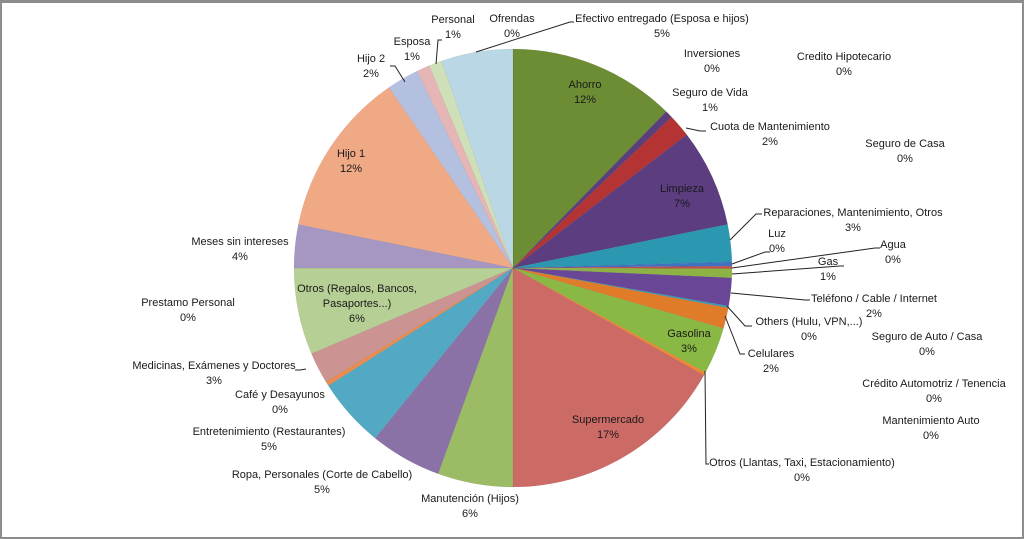 This screenshot has width=1024, height=539. I want to click on data-label-inversiones: Inversiones 0%, so click(712, 61).